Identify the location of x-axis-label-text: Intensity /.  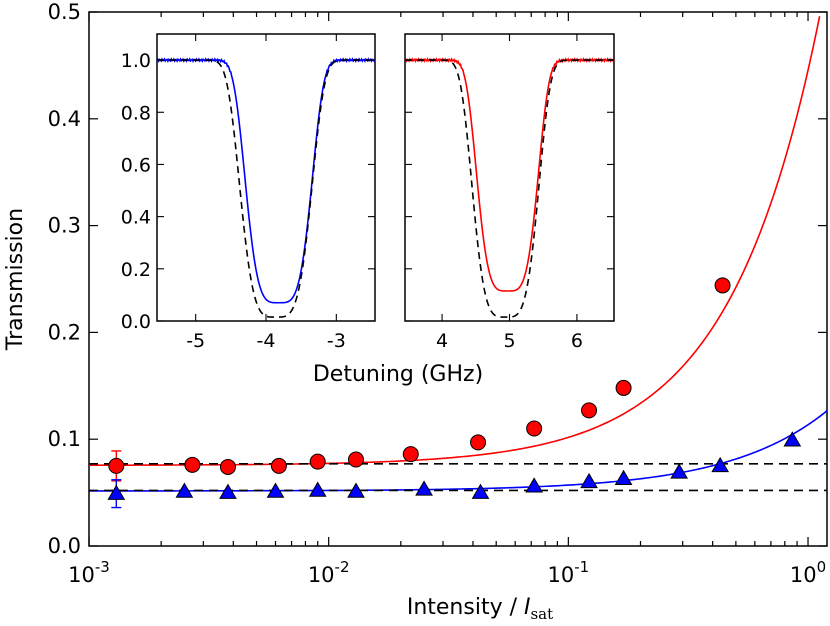
(465, 607).